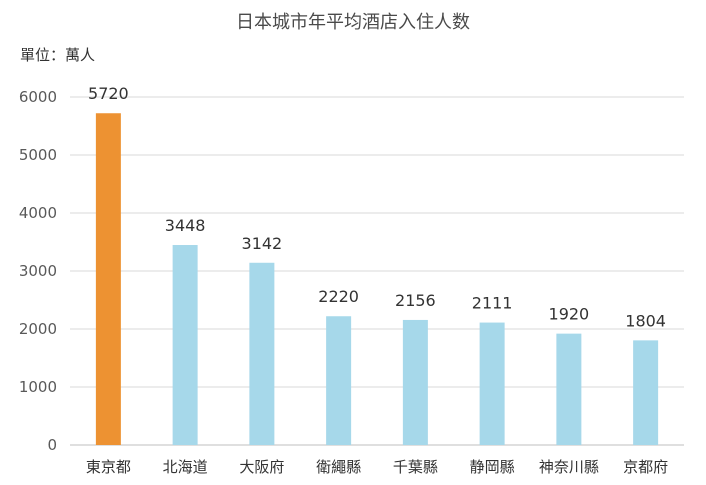 This screenshot has height=485, width=706. I want to click on value-label-6: 1920, so click(569, 314).